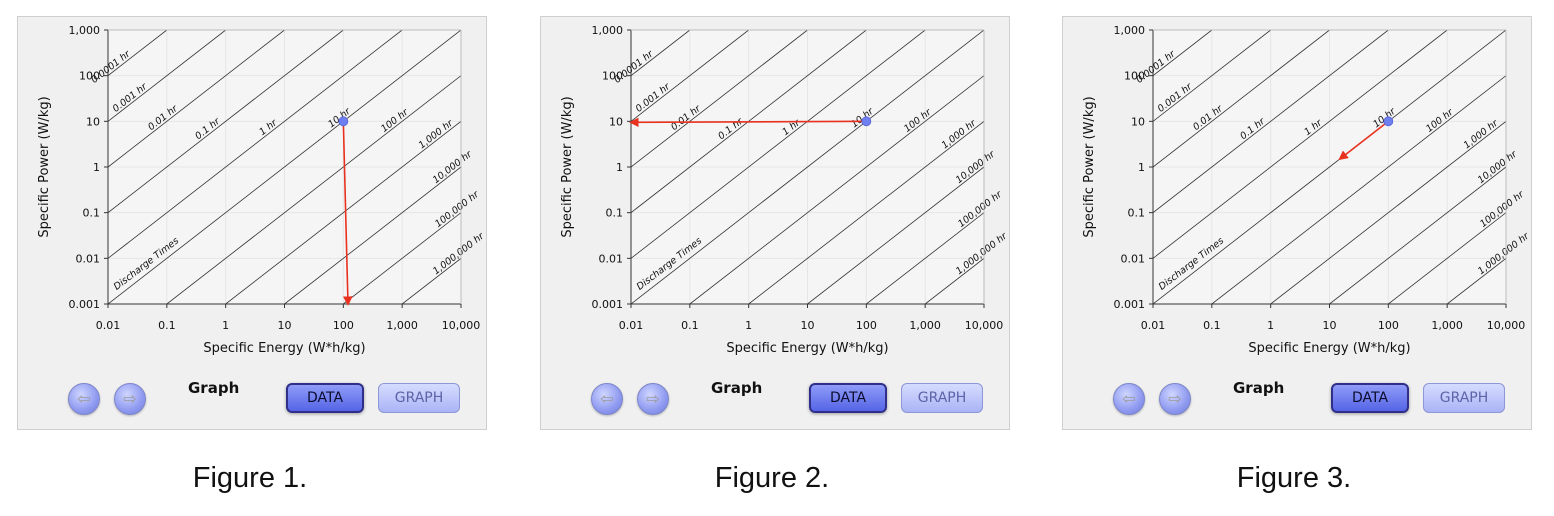 The height and width of the screenshot is (516, 1554). What do you see at coordinates (772, 478) in the screenshot?
I see `figure-caption-2: Figure 2.` at bounding box center [772, 478].